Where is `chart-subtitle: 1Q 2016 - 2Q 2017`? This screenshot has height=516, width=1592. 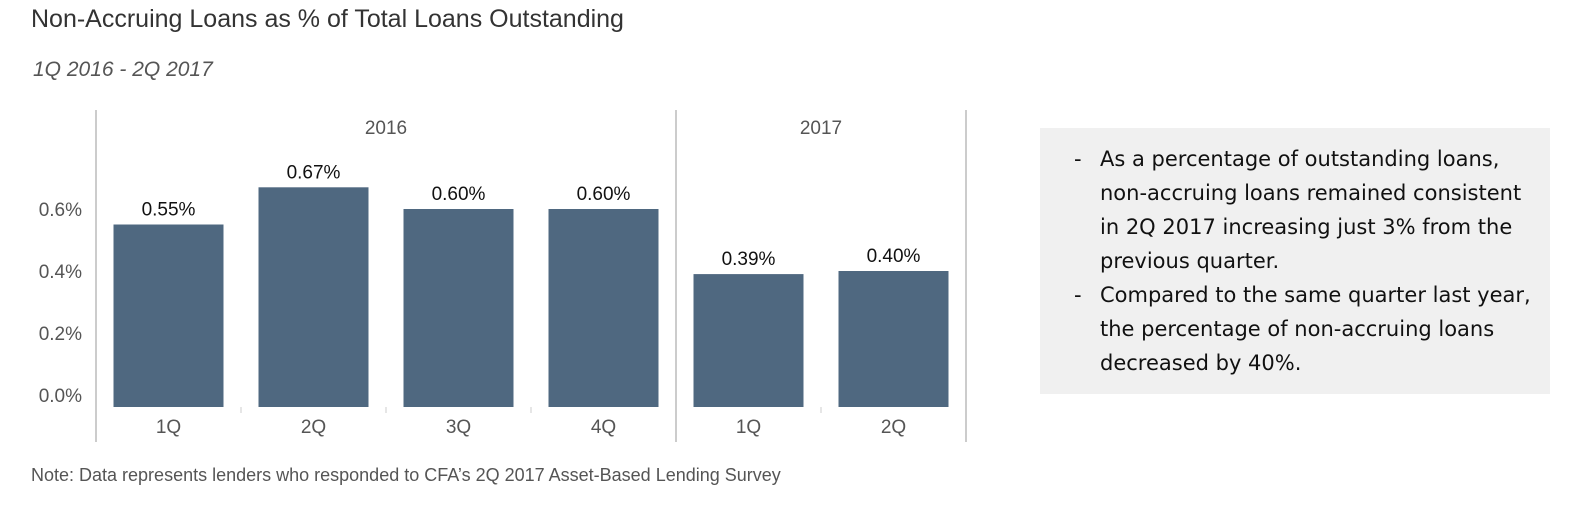 chart-subtitle: 1Q 2016 - 2Q 2017 is located at coordinates (123, 69).